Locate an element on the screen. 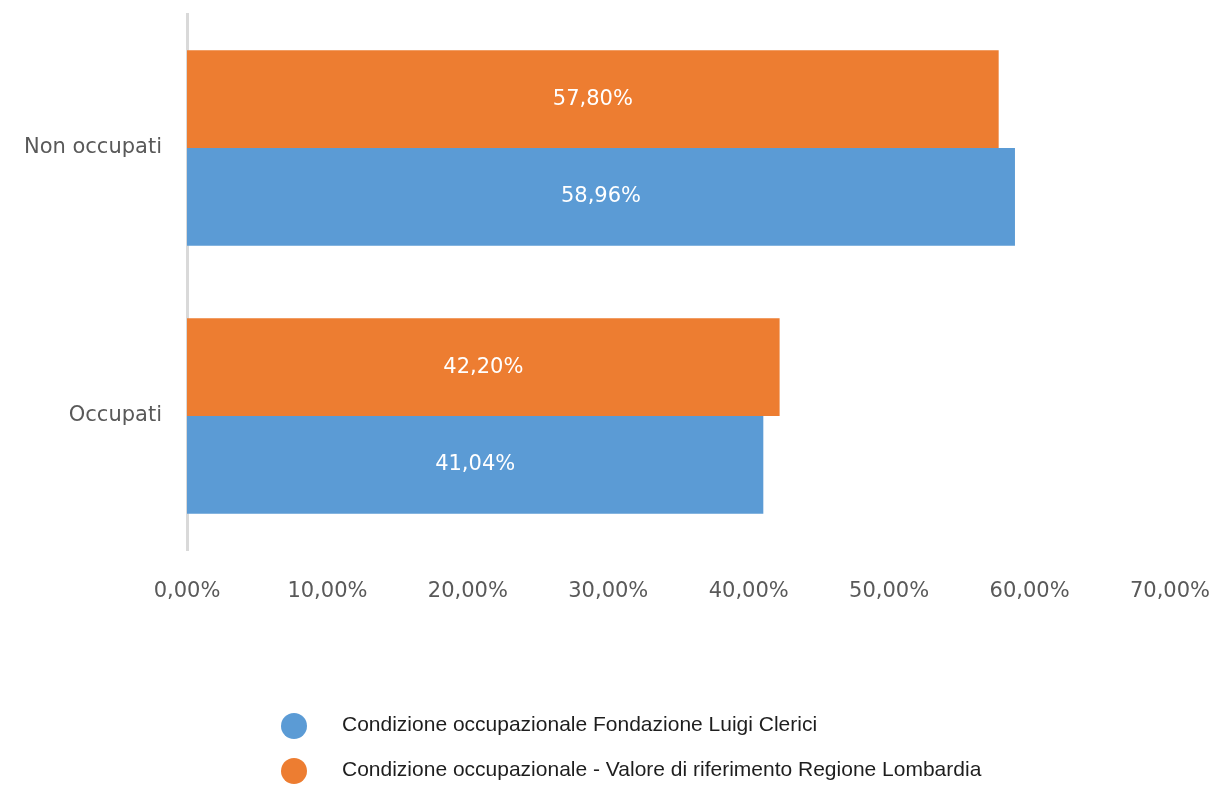 Image resolution: width=1216 pixels, height=785 pixels. x-tick-label: 20,00% is located at coordinates (467, 590).